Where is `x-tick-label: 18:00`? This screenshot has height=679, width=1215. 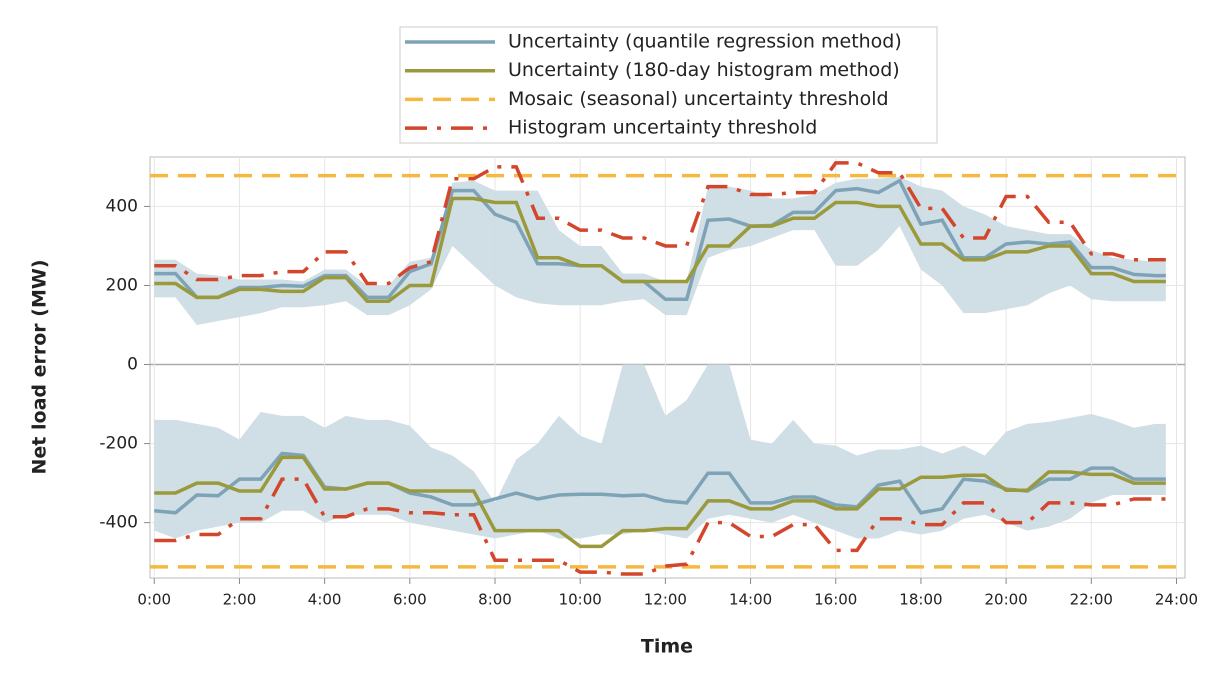
x-tick-label: 18:00 is located at coordinates (920, 600).